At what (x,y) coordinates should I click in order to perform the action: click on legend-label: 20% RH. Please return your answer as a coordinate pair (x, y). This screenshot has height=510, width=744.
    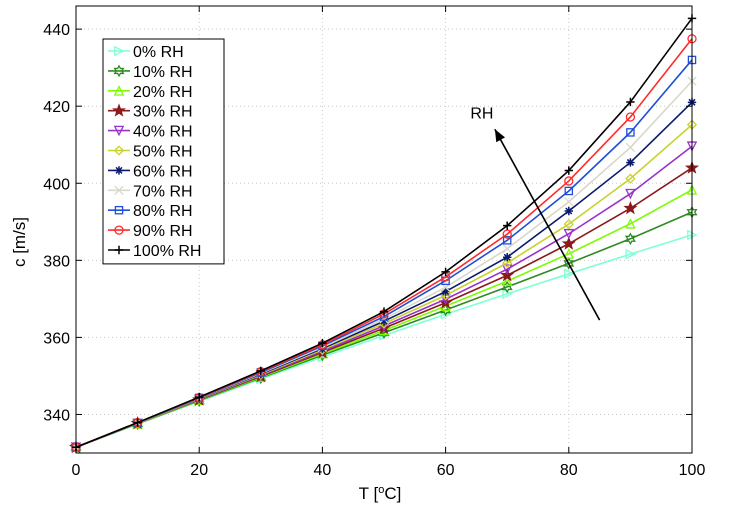
    Looking at the image, I should click on (163, 92).